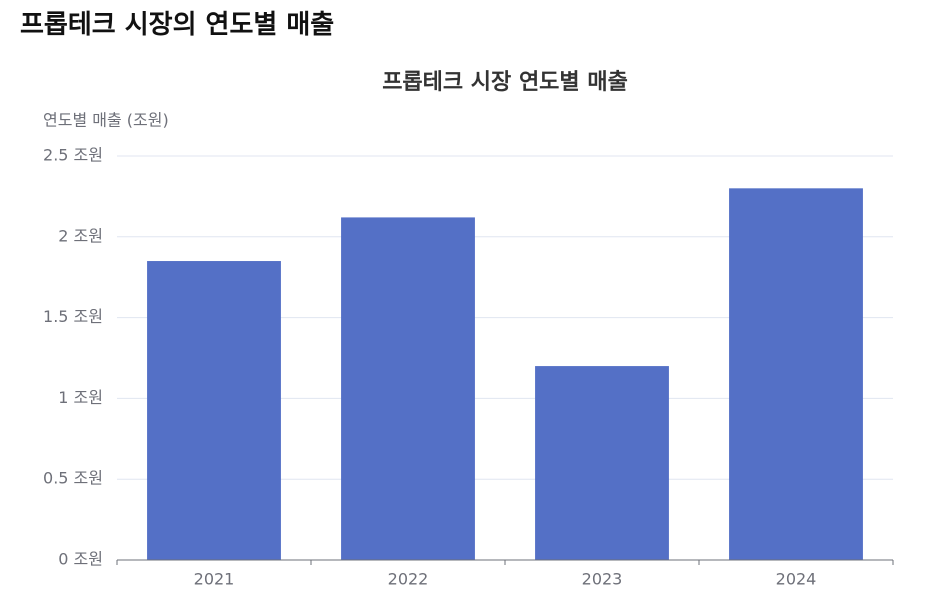  Describe the element at coordinates (505, 82) in the screenshot. I see `chart-title: 프롭테크 시장 연도별 매출` at that location.